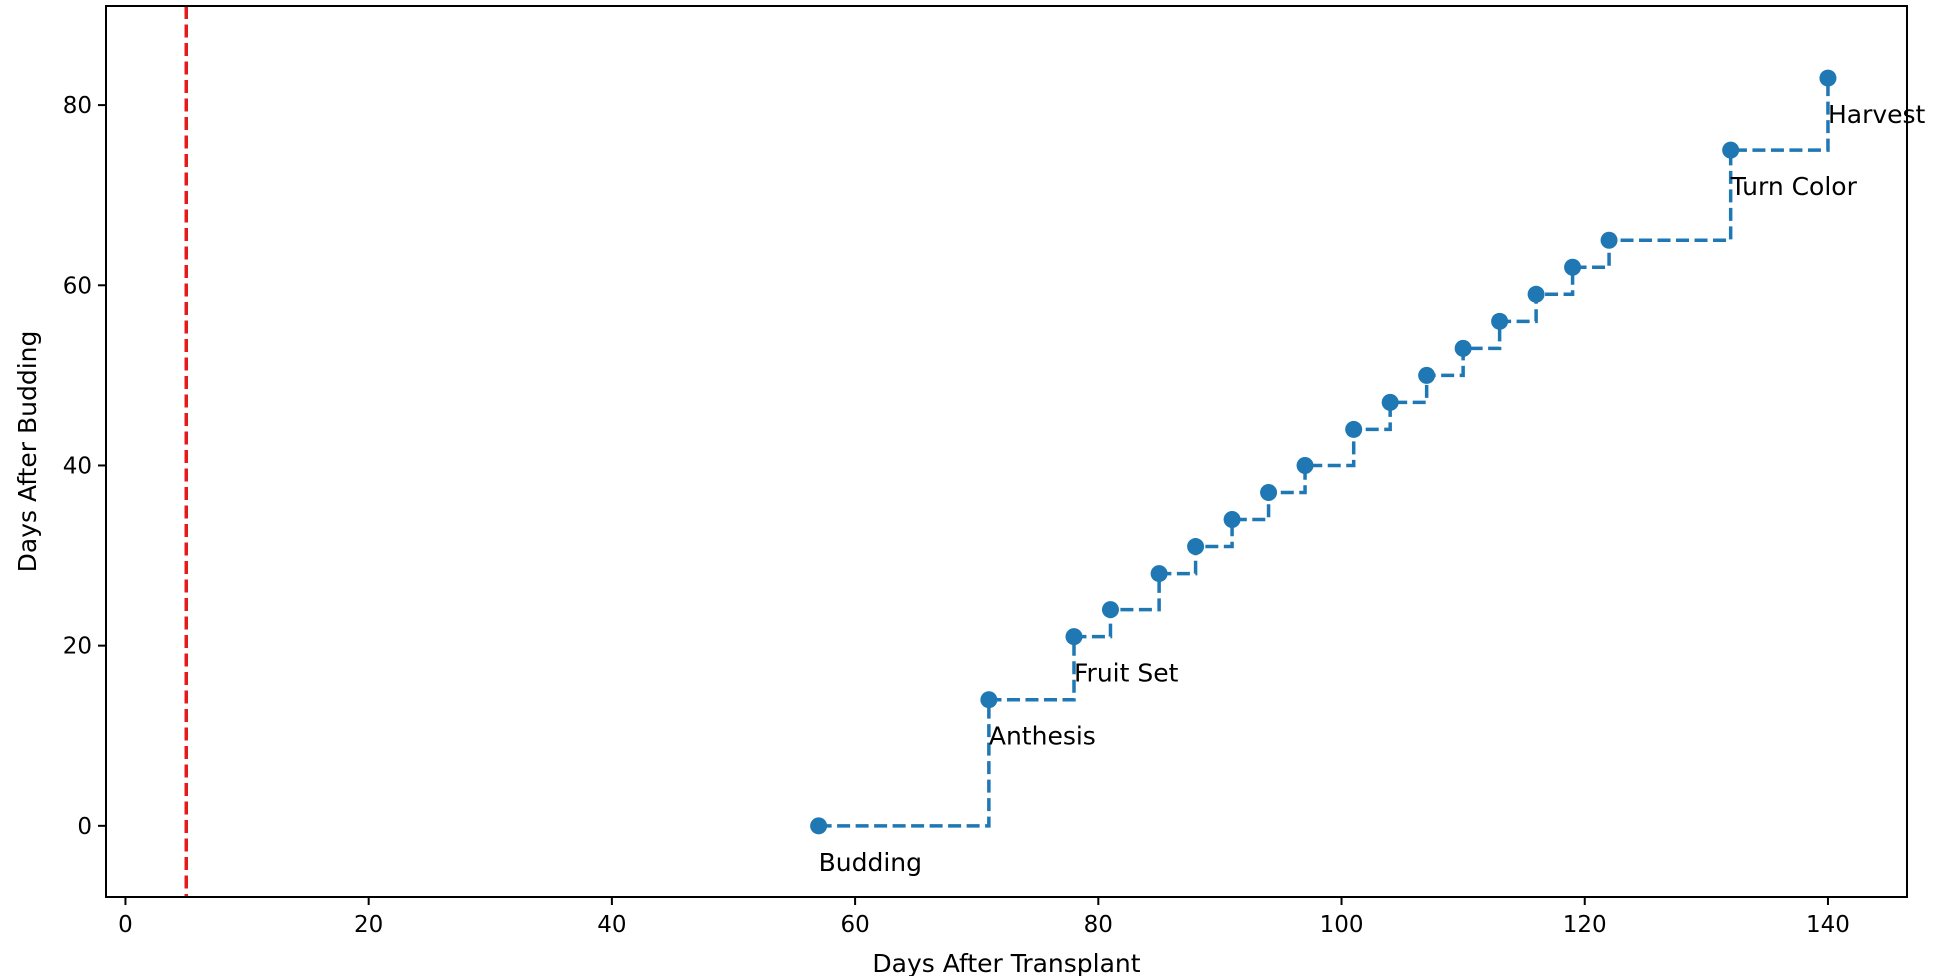 Image resolution: width=1939 pixels, height=976 pixels. What do you see at coordinates (1828, 925) in the screenshot?
I see `x-tick-label: 140` at bounding box center [1828, 925].